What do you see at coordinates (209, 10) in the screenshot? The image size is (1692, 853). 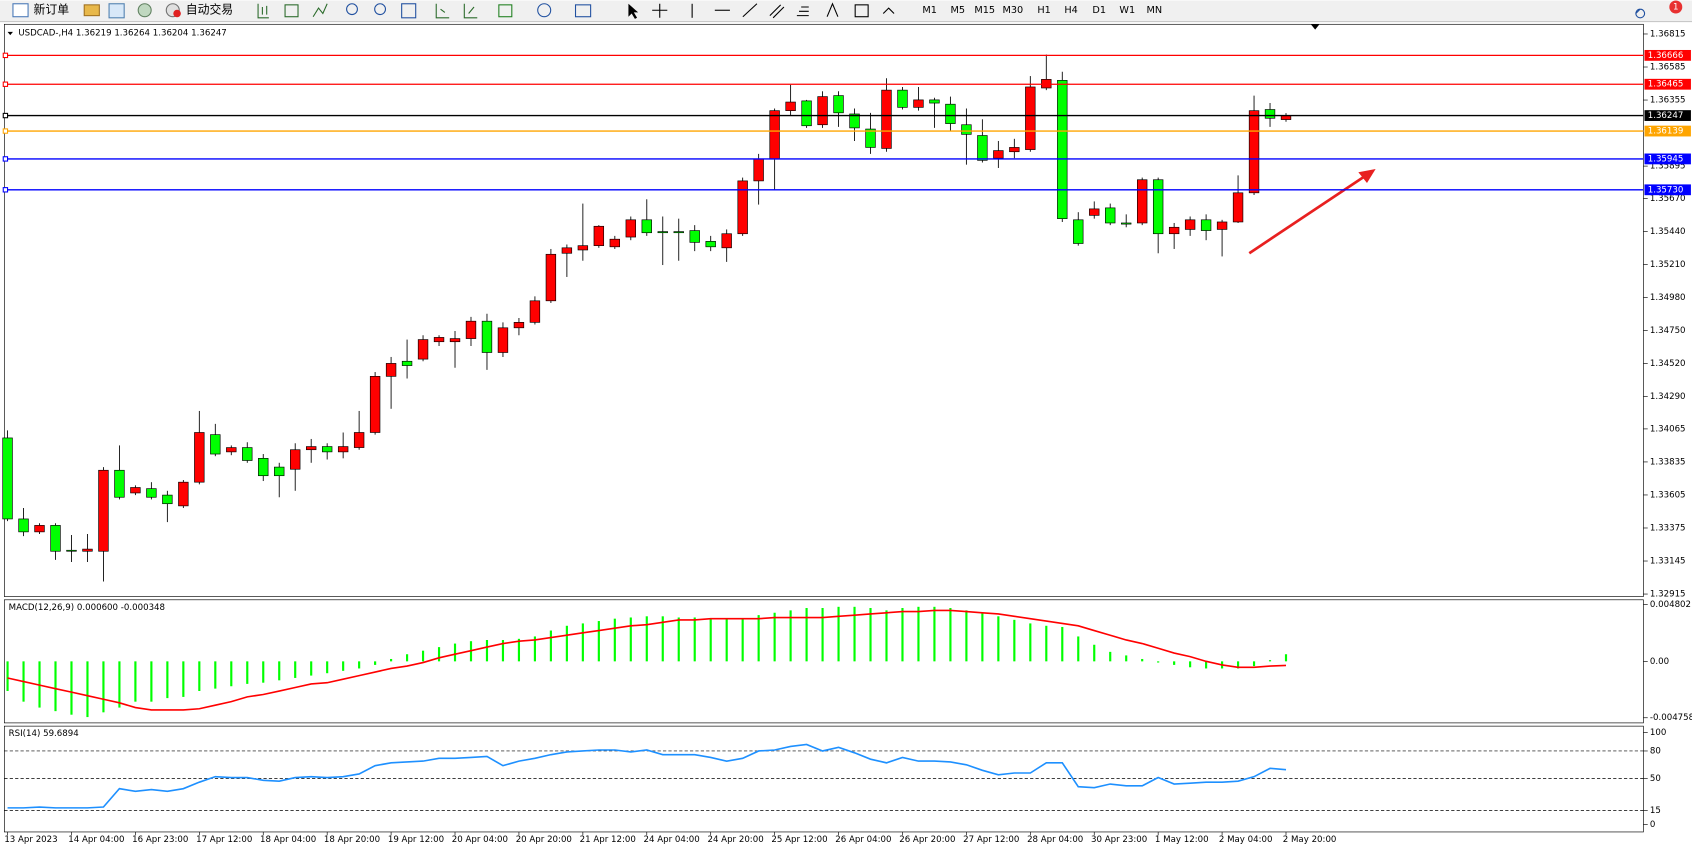 I see `auto-trading-button: 自动交易` at bounding box center [209, 10].